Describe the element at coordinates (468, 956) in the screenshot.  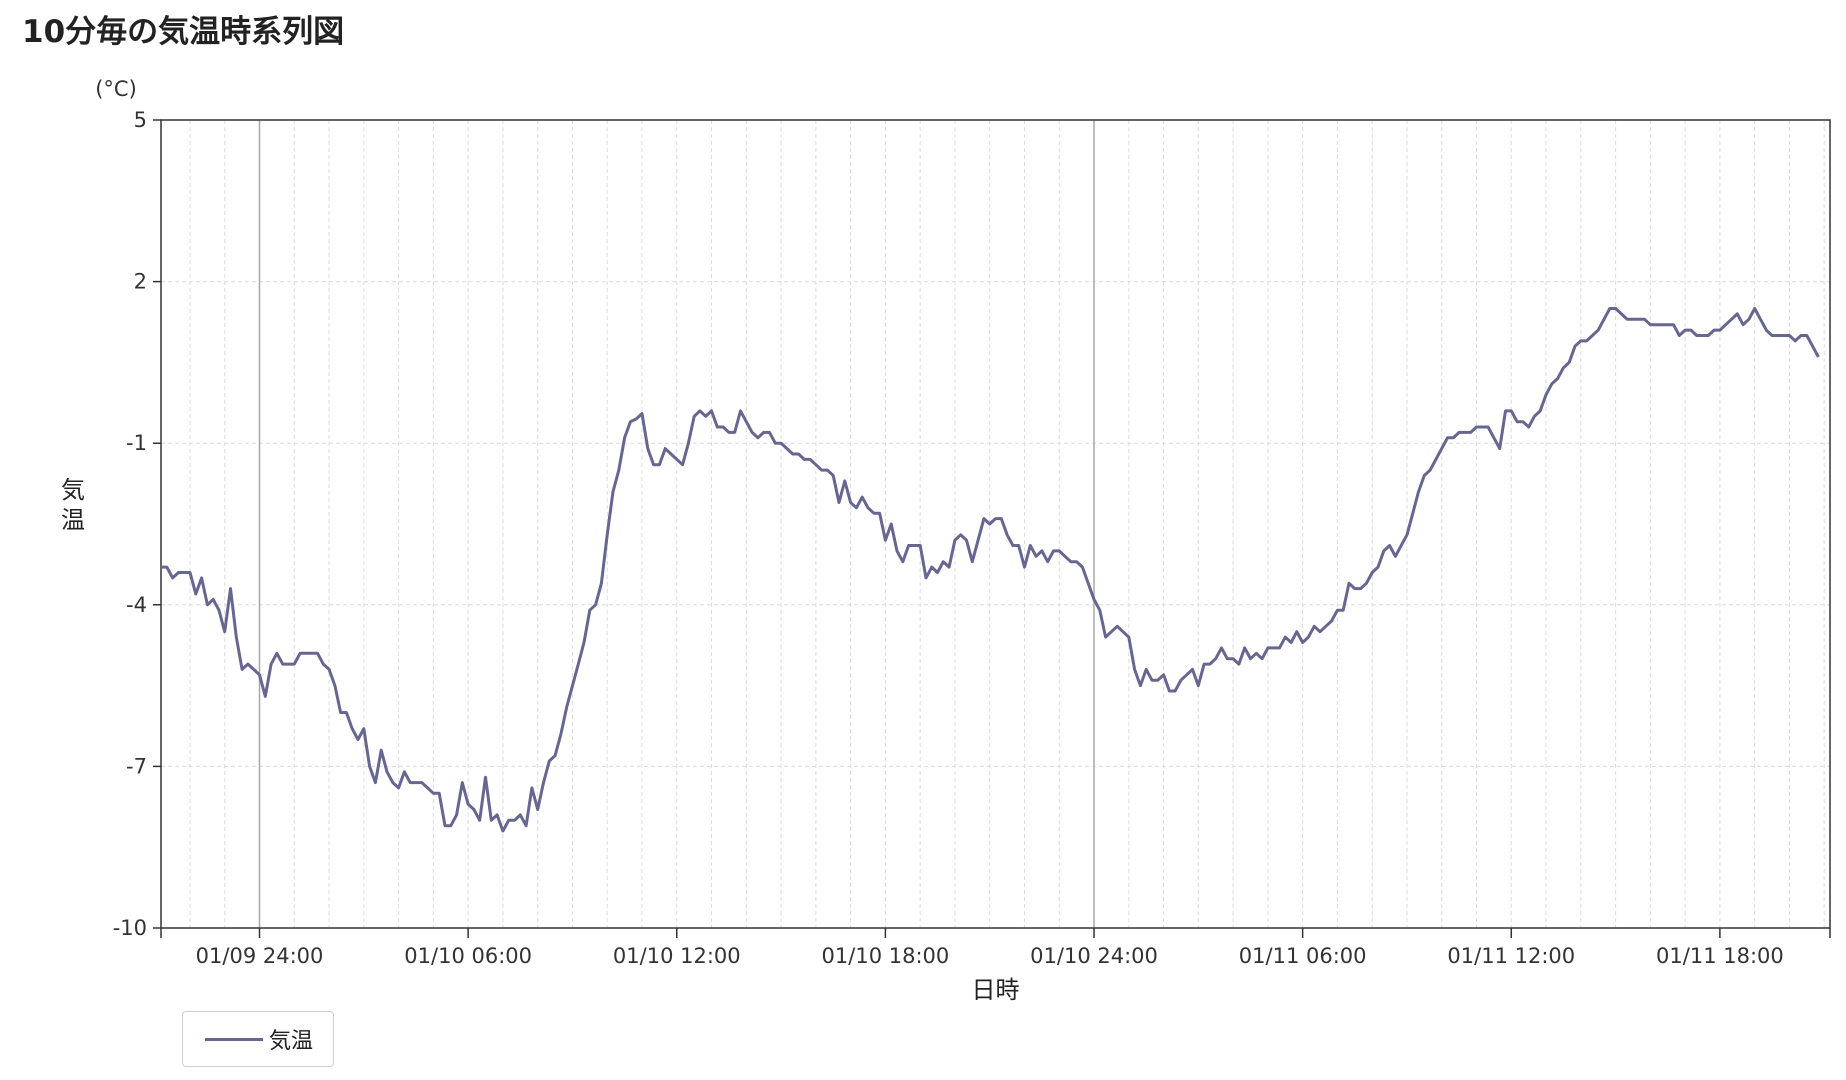
I see `x-tick-label: 01/10 06:00` at that location.